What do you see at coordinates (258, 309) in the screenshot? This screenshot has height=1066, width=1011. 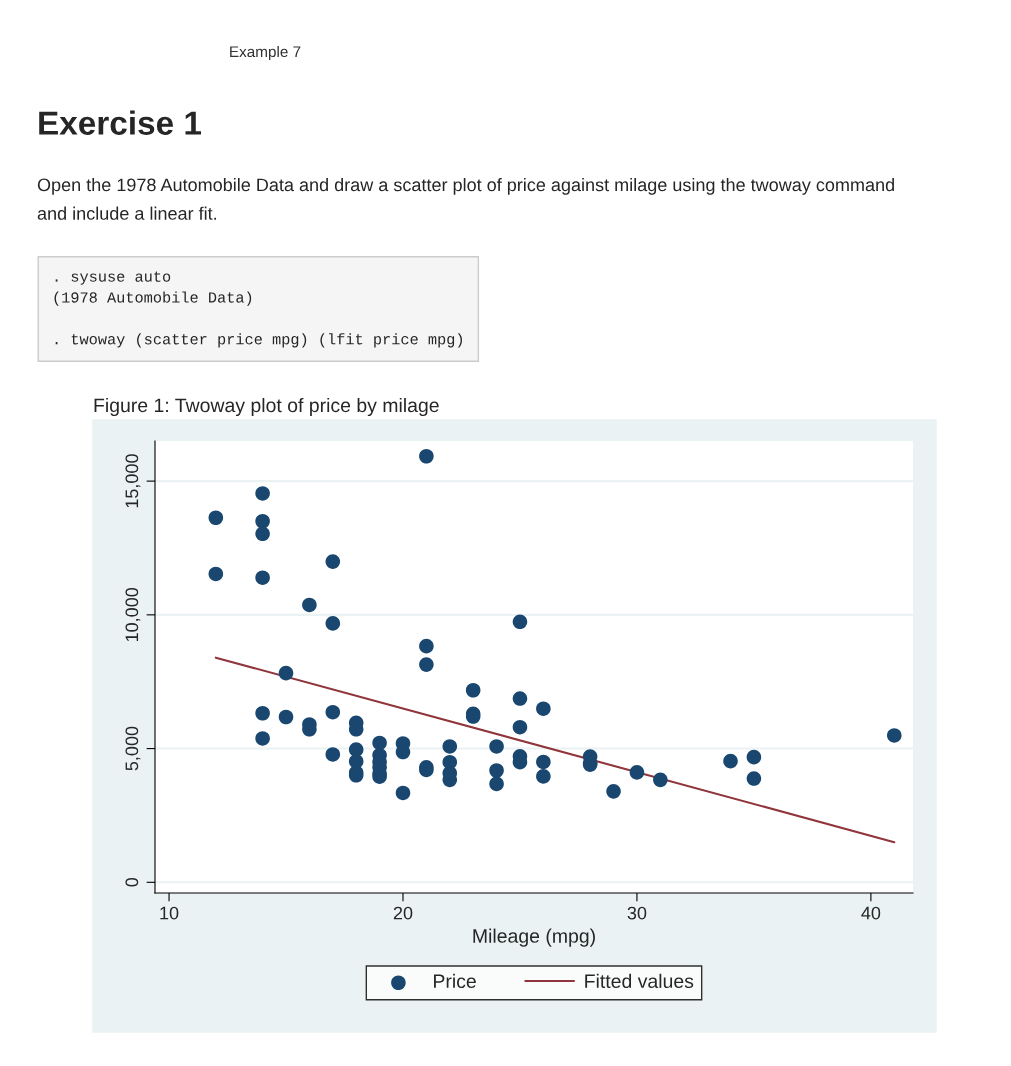 I see `text: . sysuse auto (1978 Automobile Data) . twoway (scatter price mpg) (lfit price mpg)` at bounding box center [258, 309].